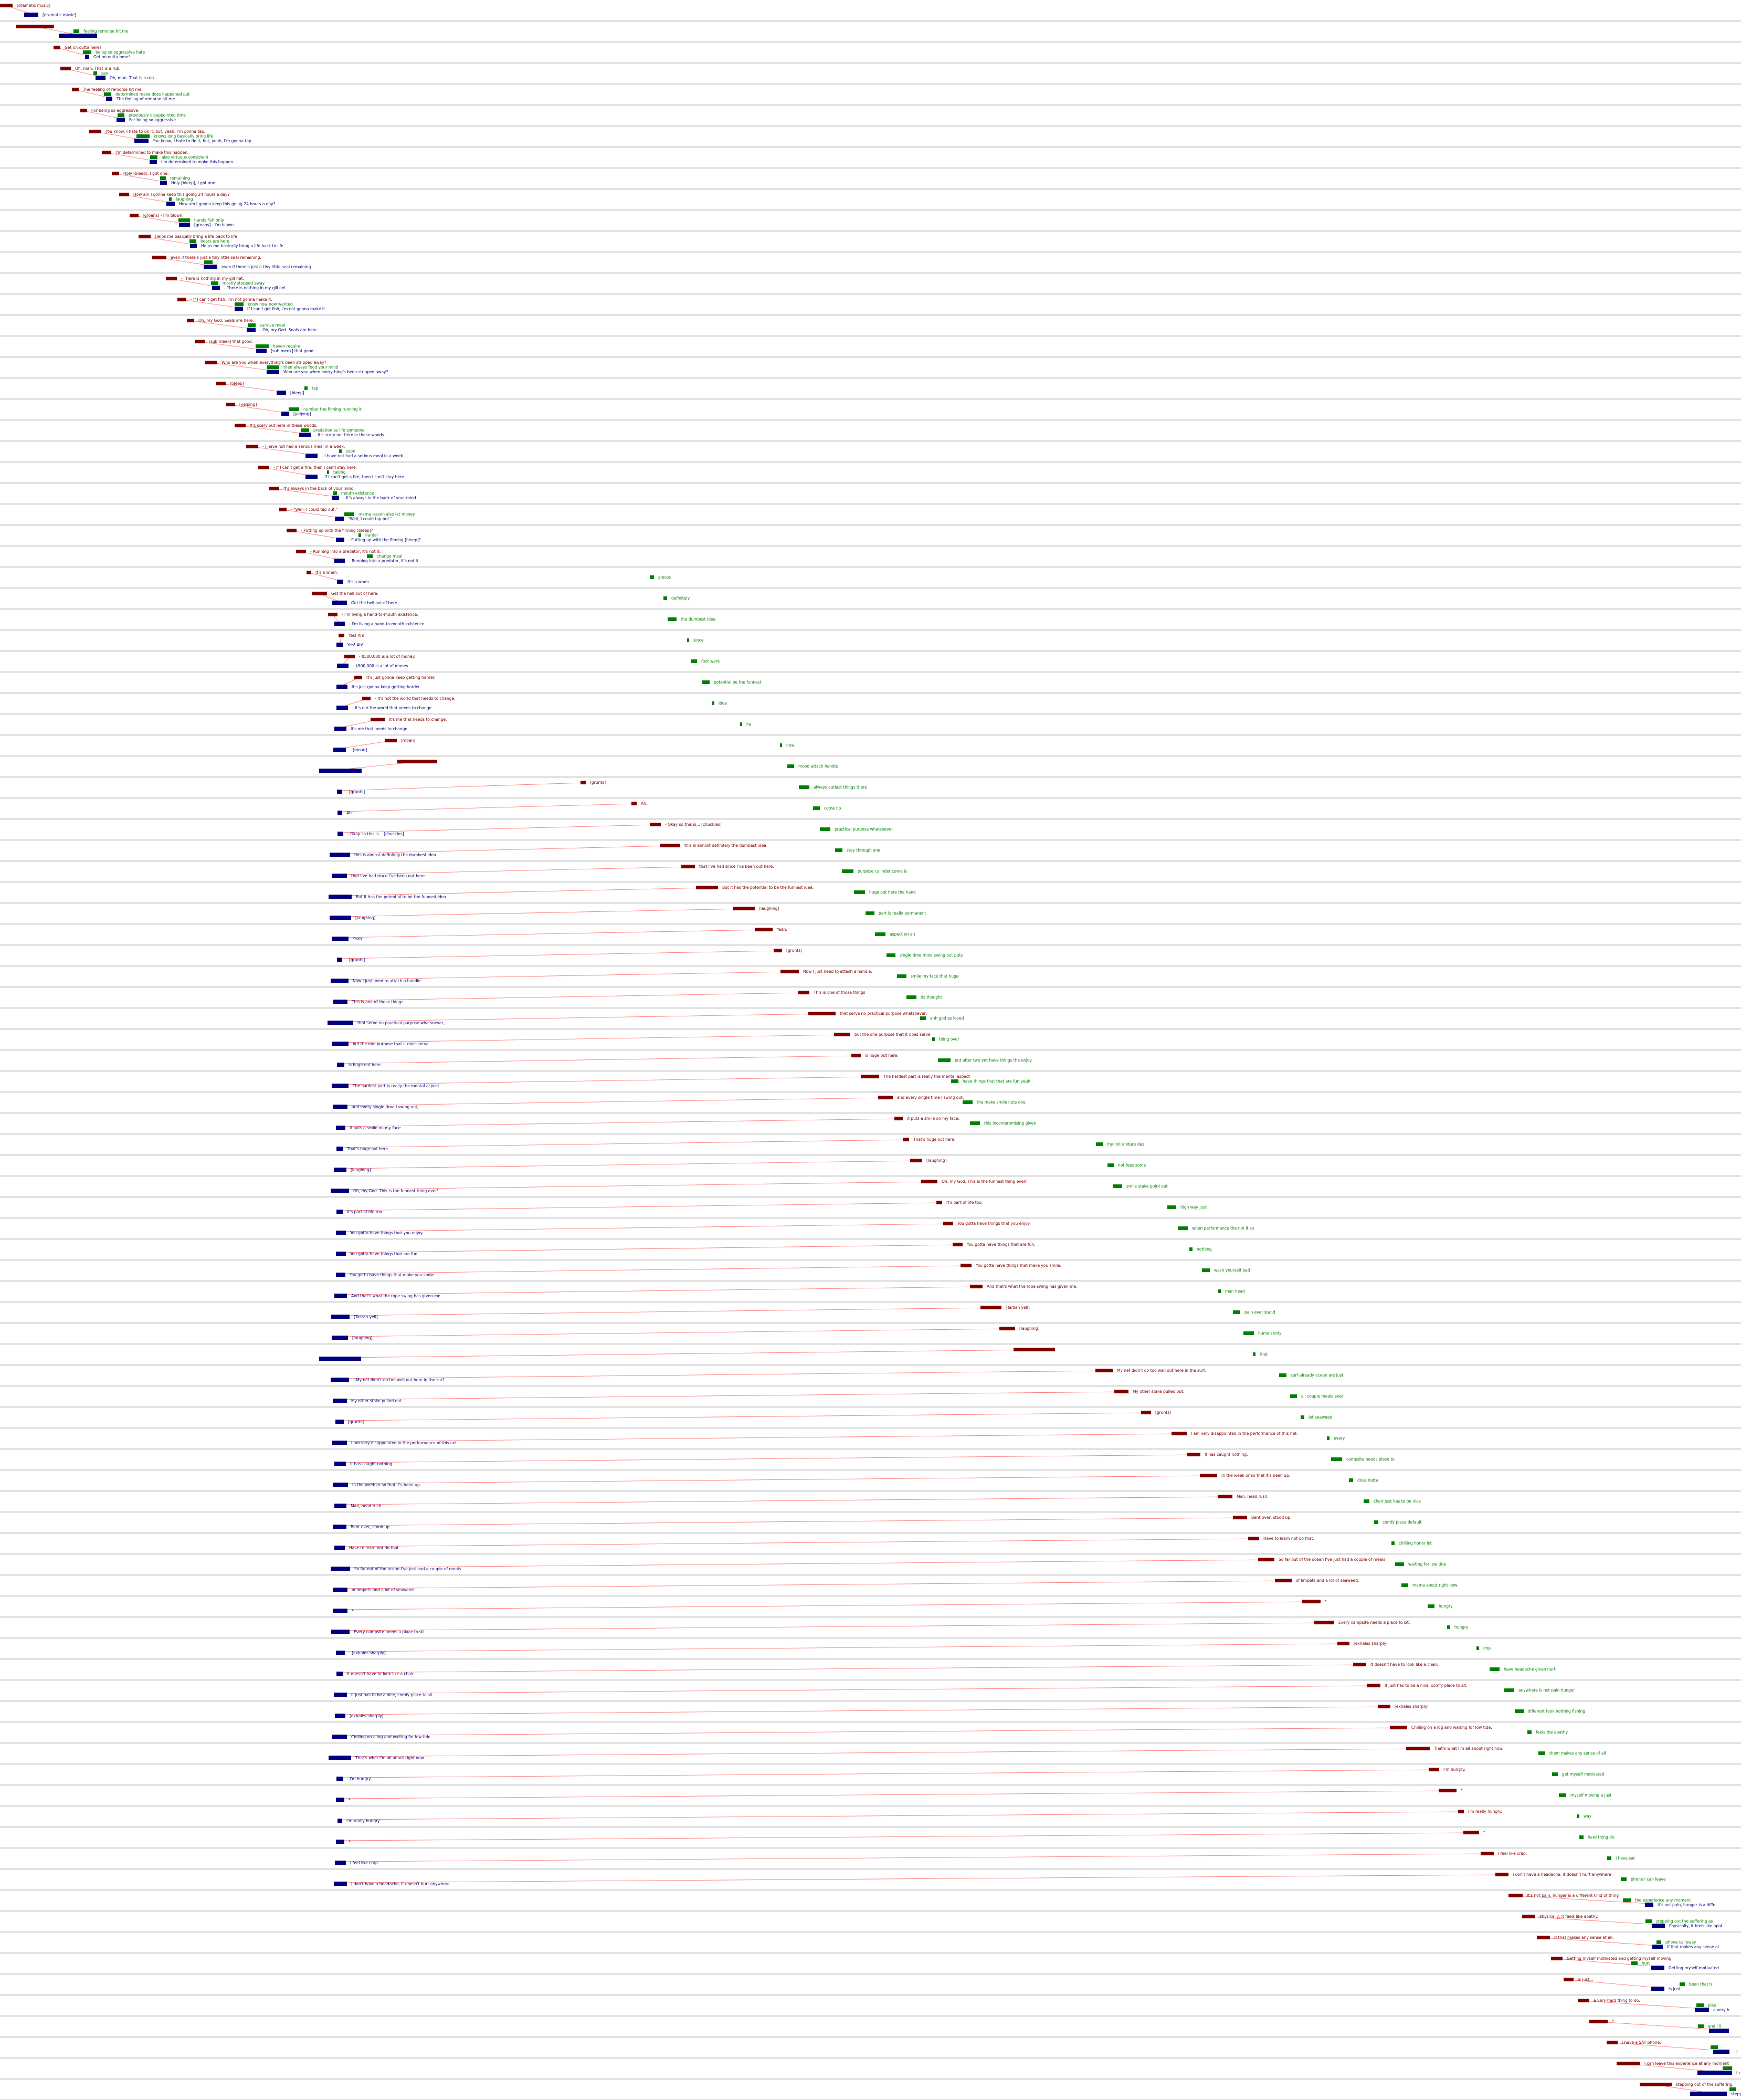 The height and width of the screenshot is (2100, 1741). I want to click on hypothesis-label: determined make does happened put, so click(152, 94).